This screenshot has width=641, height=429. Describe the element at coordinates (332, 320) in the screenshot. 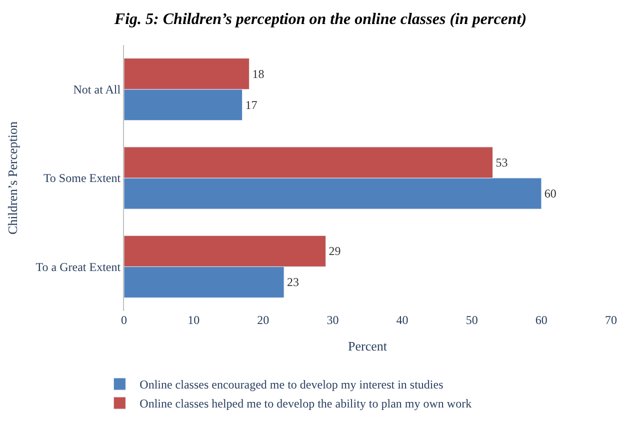

I see `x-tick-label: 30` at that location.